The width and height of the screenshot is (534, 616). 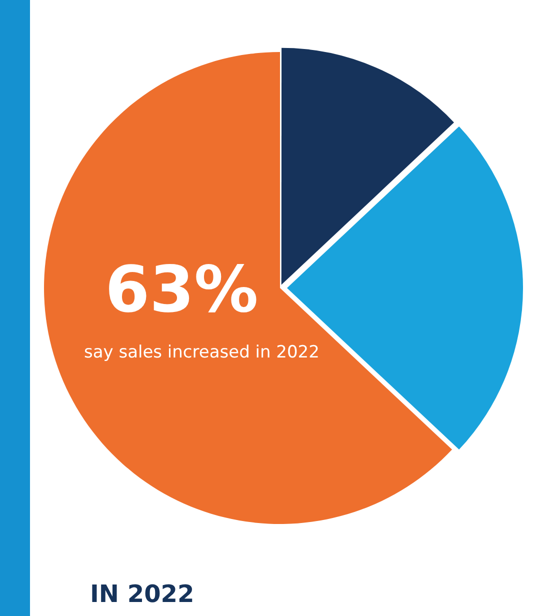 I want to click on data-label: 63%, so click(x=181, y=290).